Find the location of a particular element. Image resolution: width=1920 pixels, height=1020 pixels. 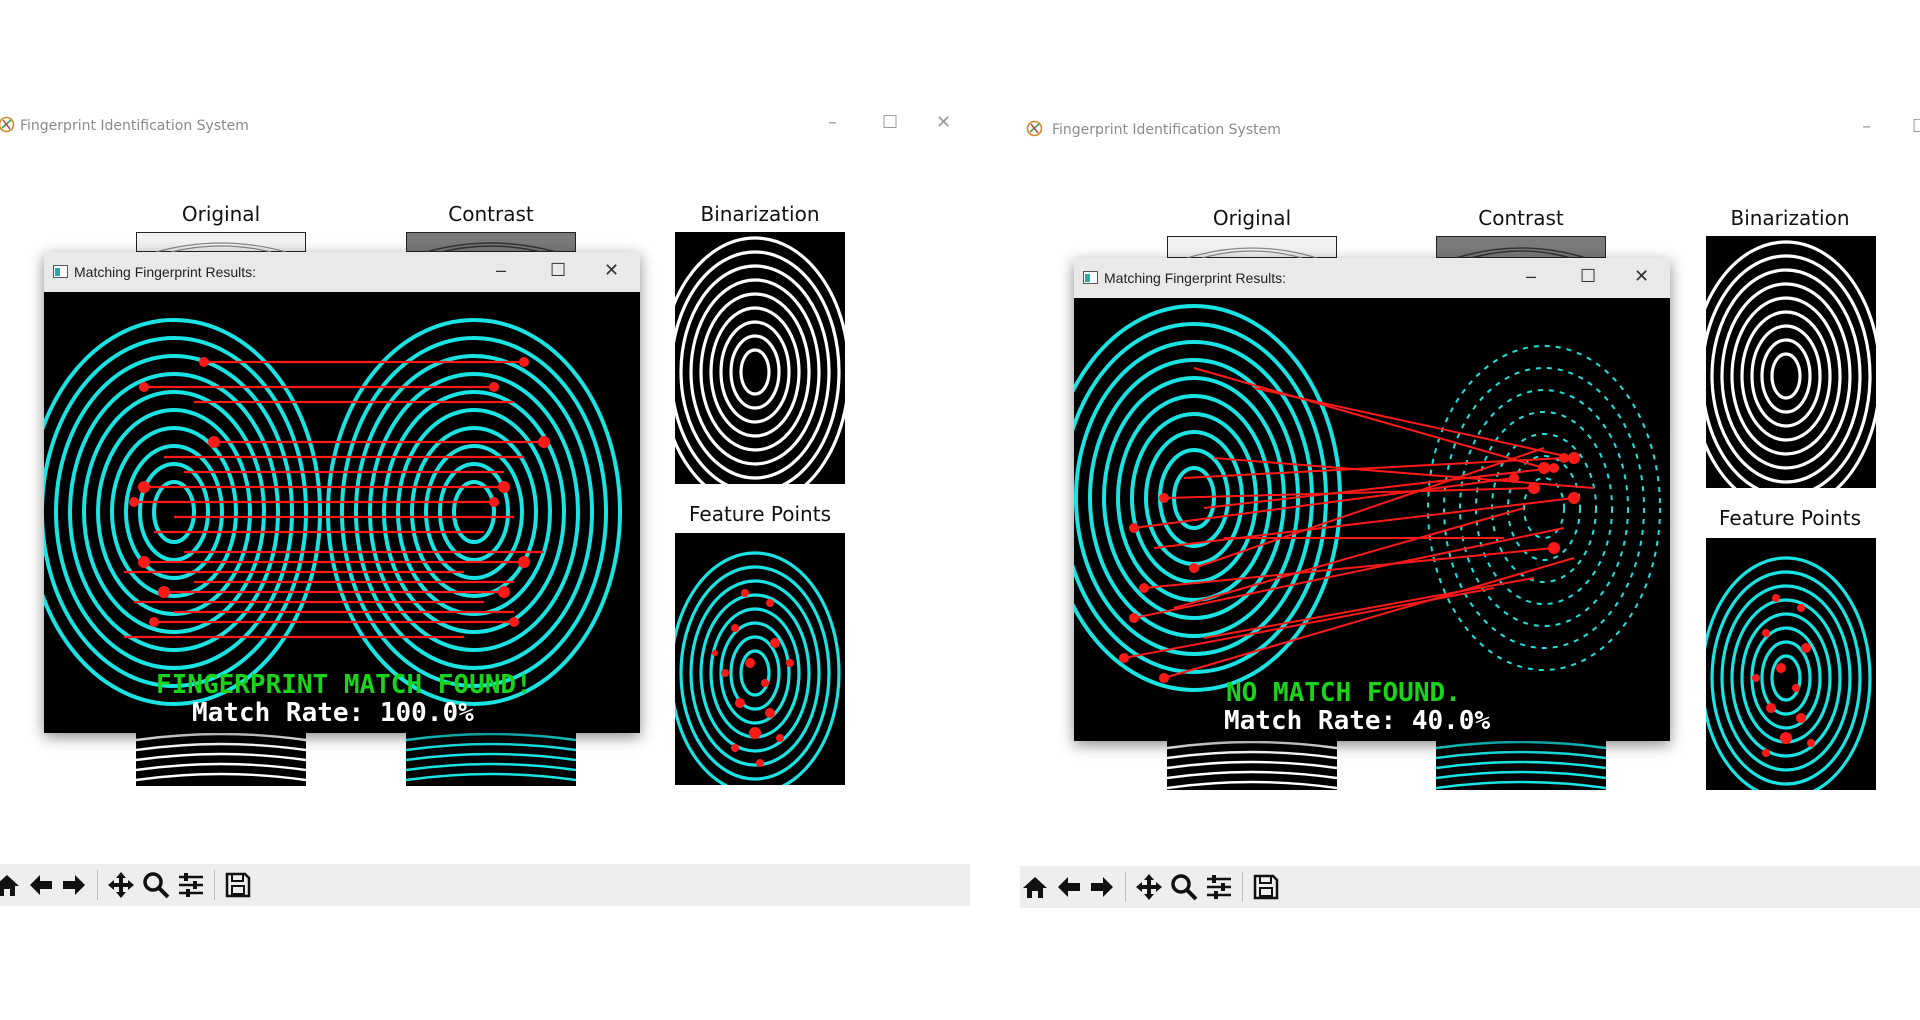

close-button: ✕ is located at coordinates (944, 122).